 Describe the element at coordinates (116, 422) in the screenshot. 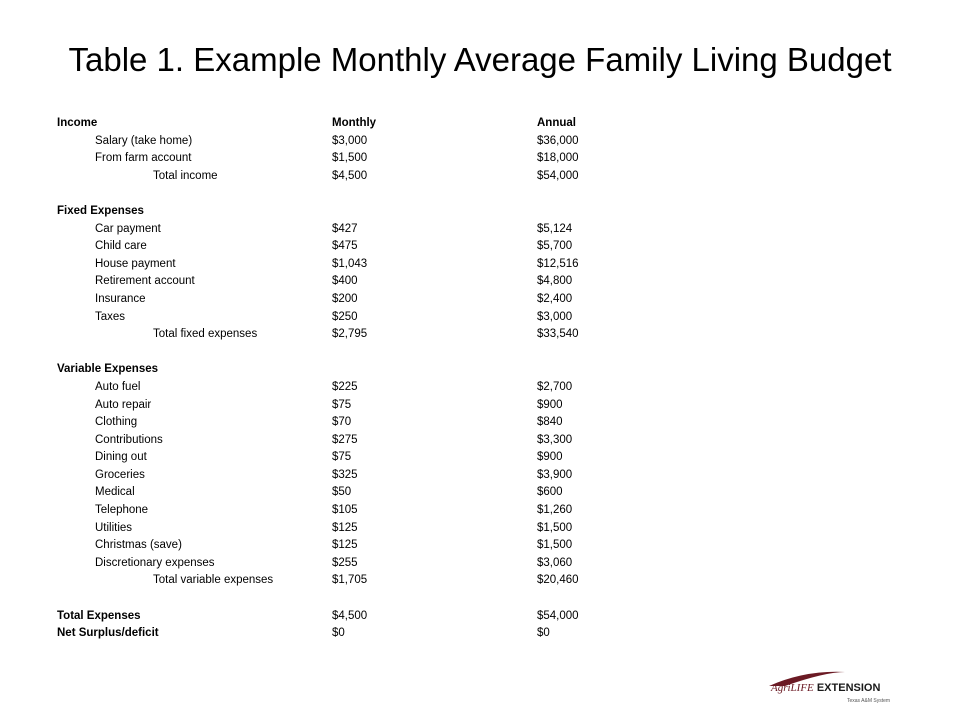

I see `row-label: Clothing` at that location.